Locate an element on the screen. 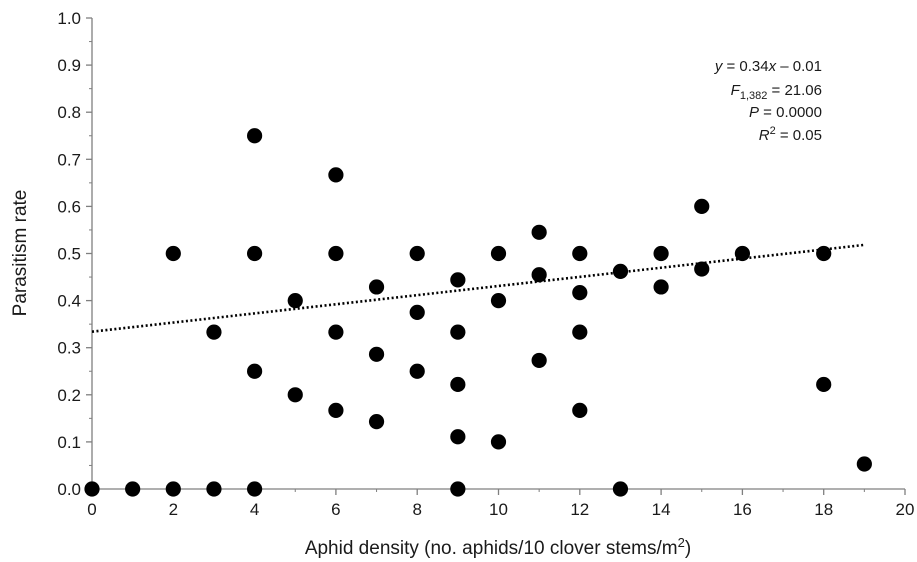 The height and width of the screenshot is (562, 917). eq-mid: = 0.34 is located at coordinates (745, 66).